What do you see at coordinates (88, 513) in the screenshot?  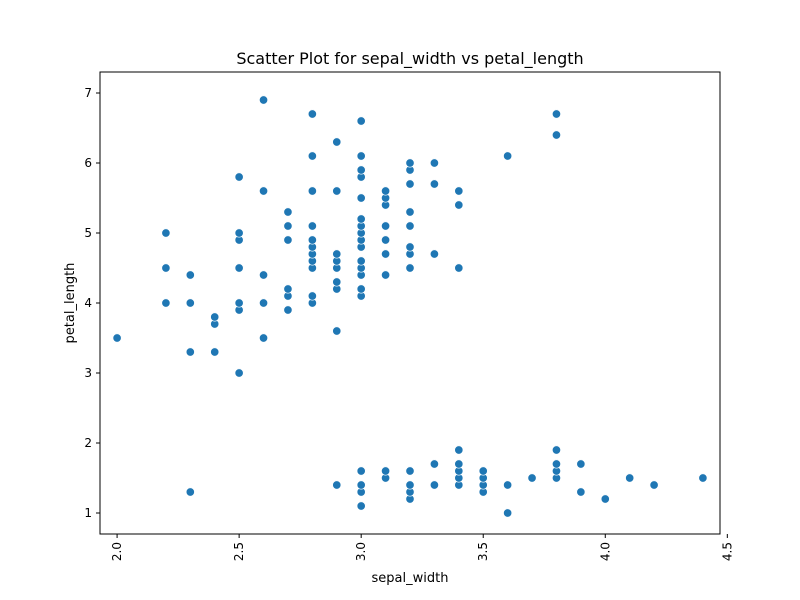 I see `y-tick-label: 1` at bounding box center [88, 513].